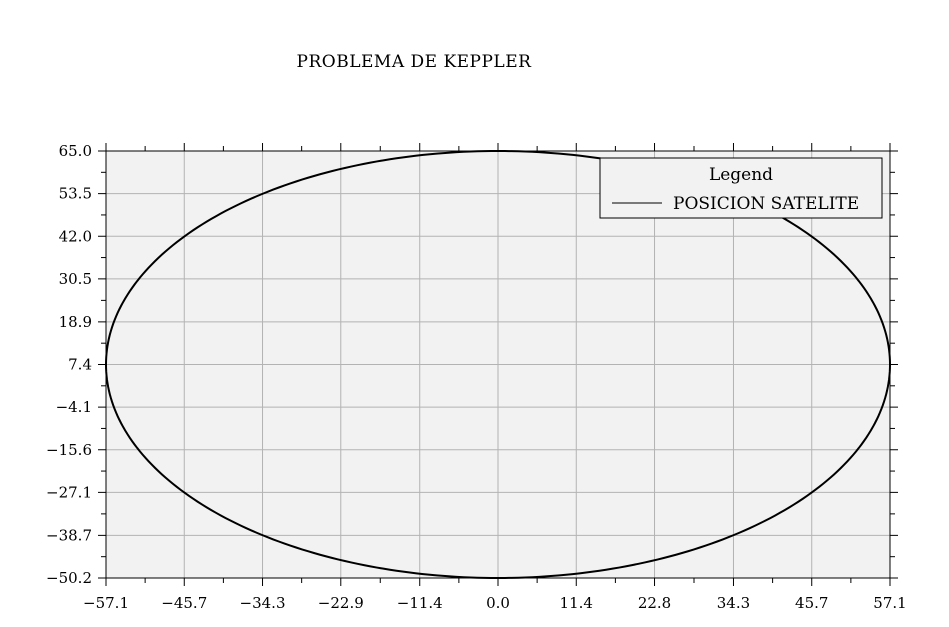 This screenshot has width=949, height=627. What do you see at coordinates (741, 175) in the screenshot?
I see `legend-title: Legend` at bounding box center [741, 175].